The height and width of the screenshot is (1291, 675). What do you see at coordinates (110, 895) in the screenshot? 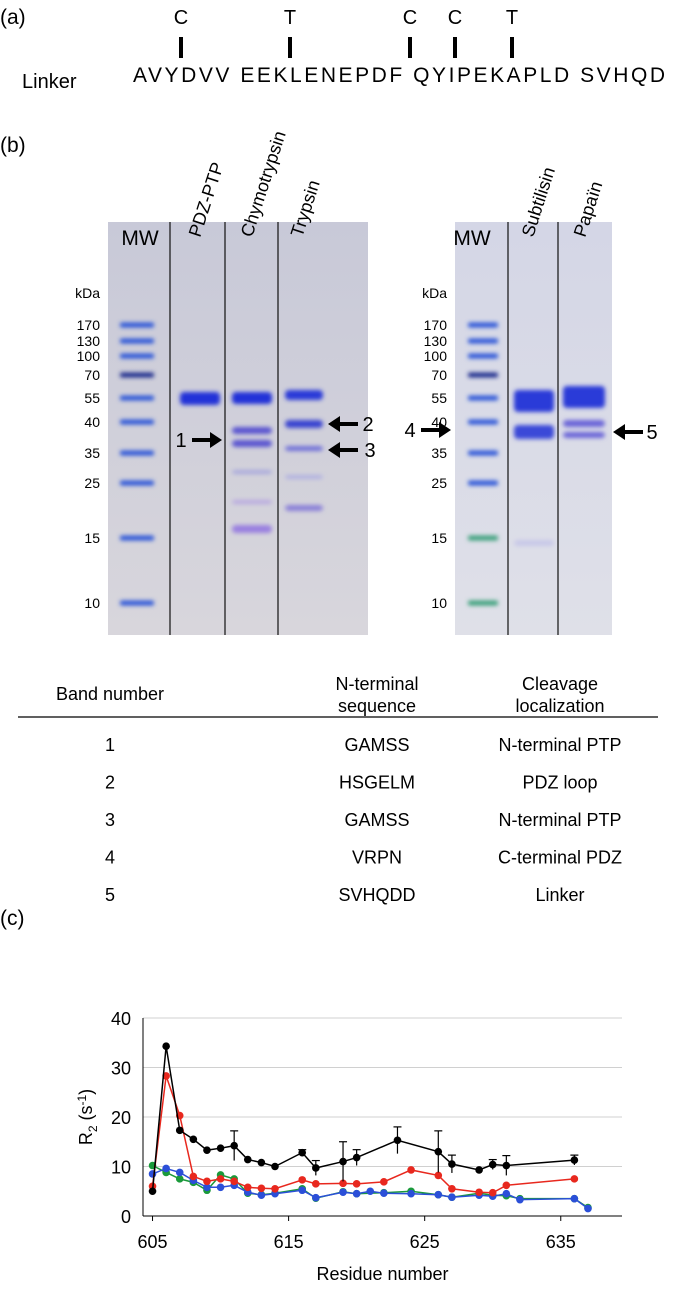
I see `table-cell: 5` at bounding box center [110, 895].